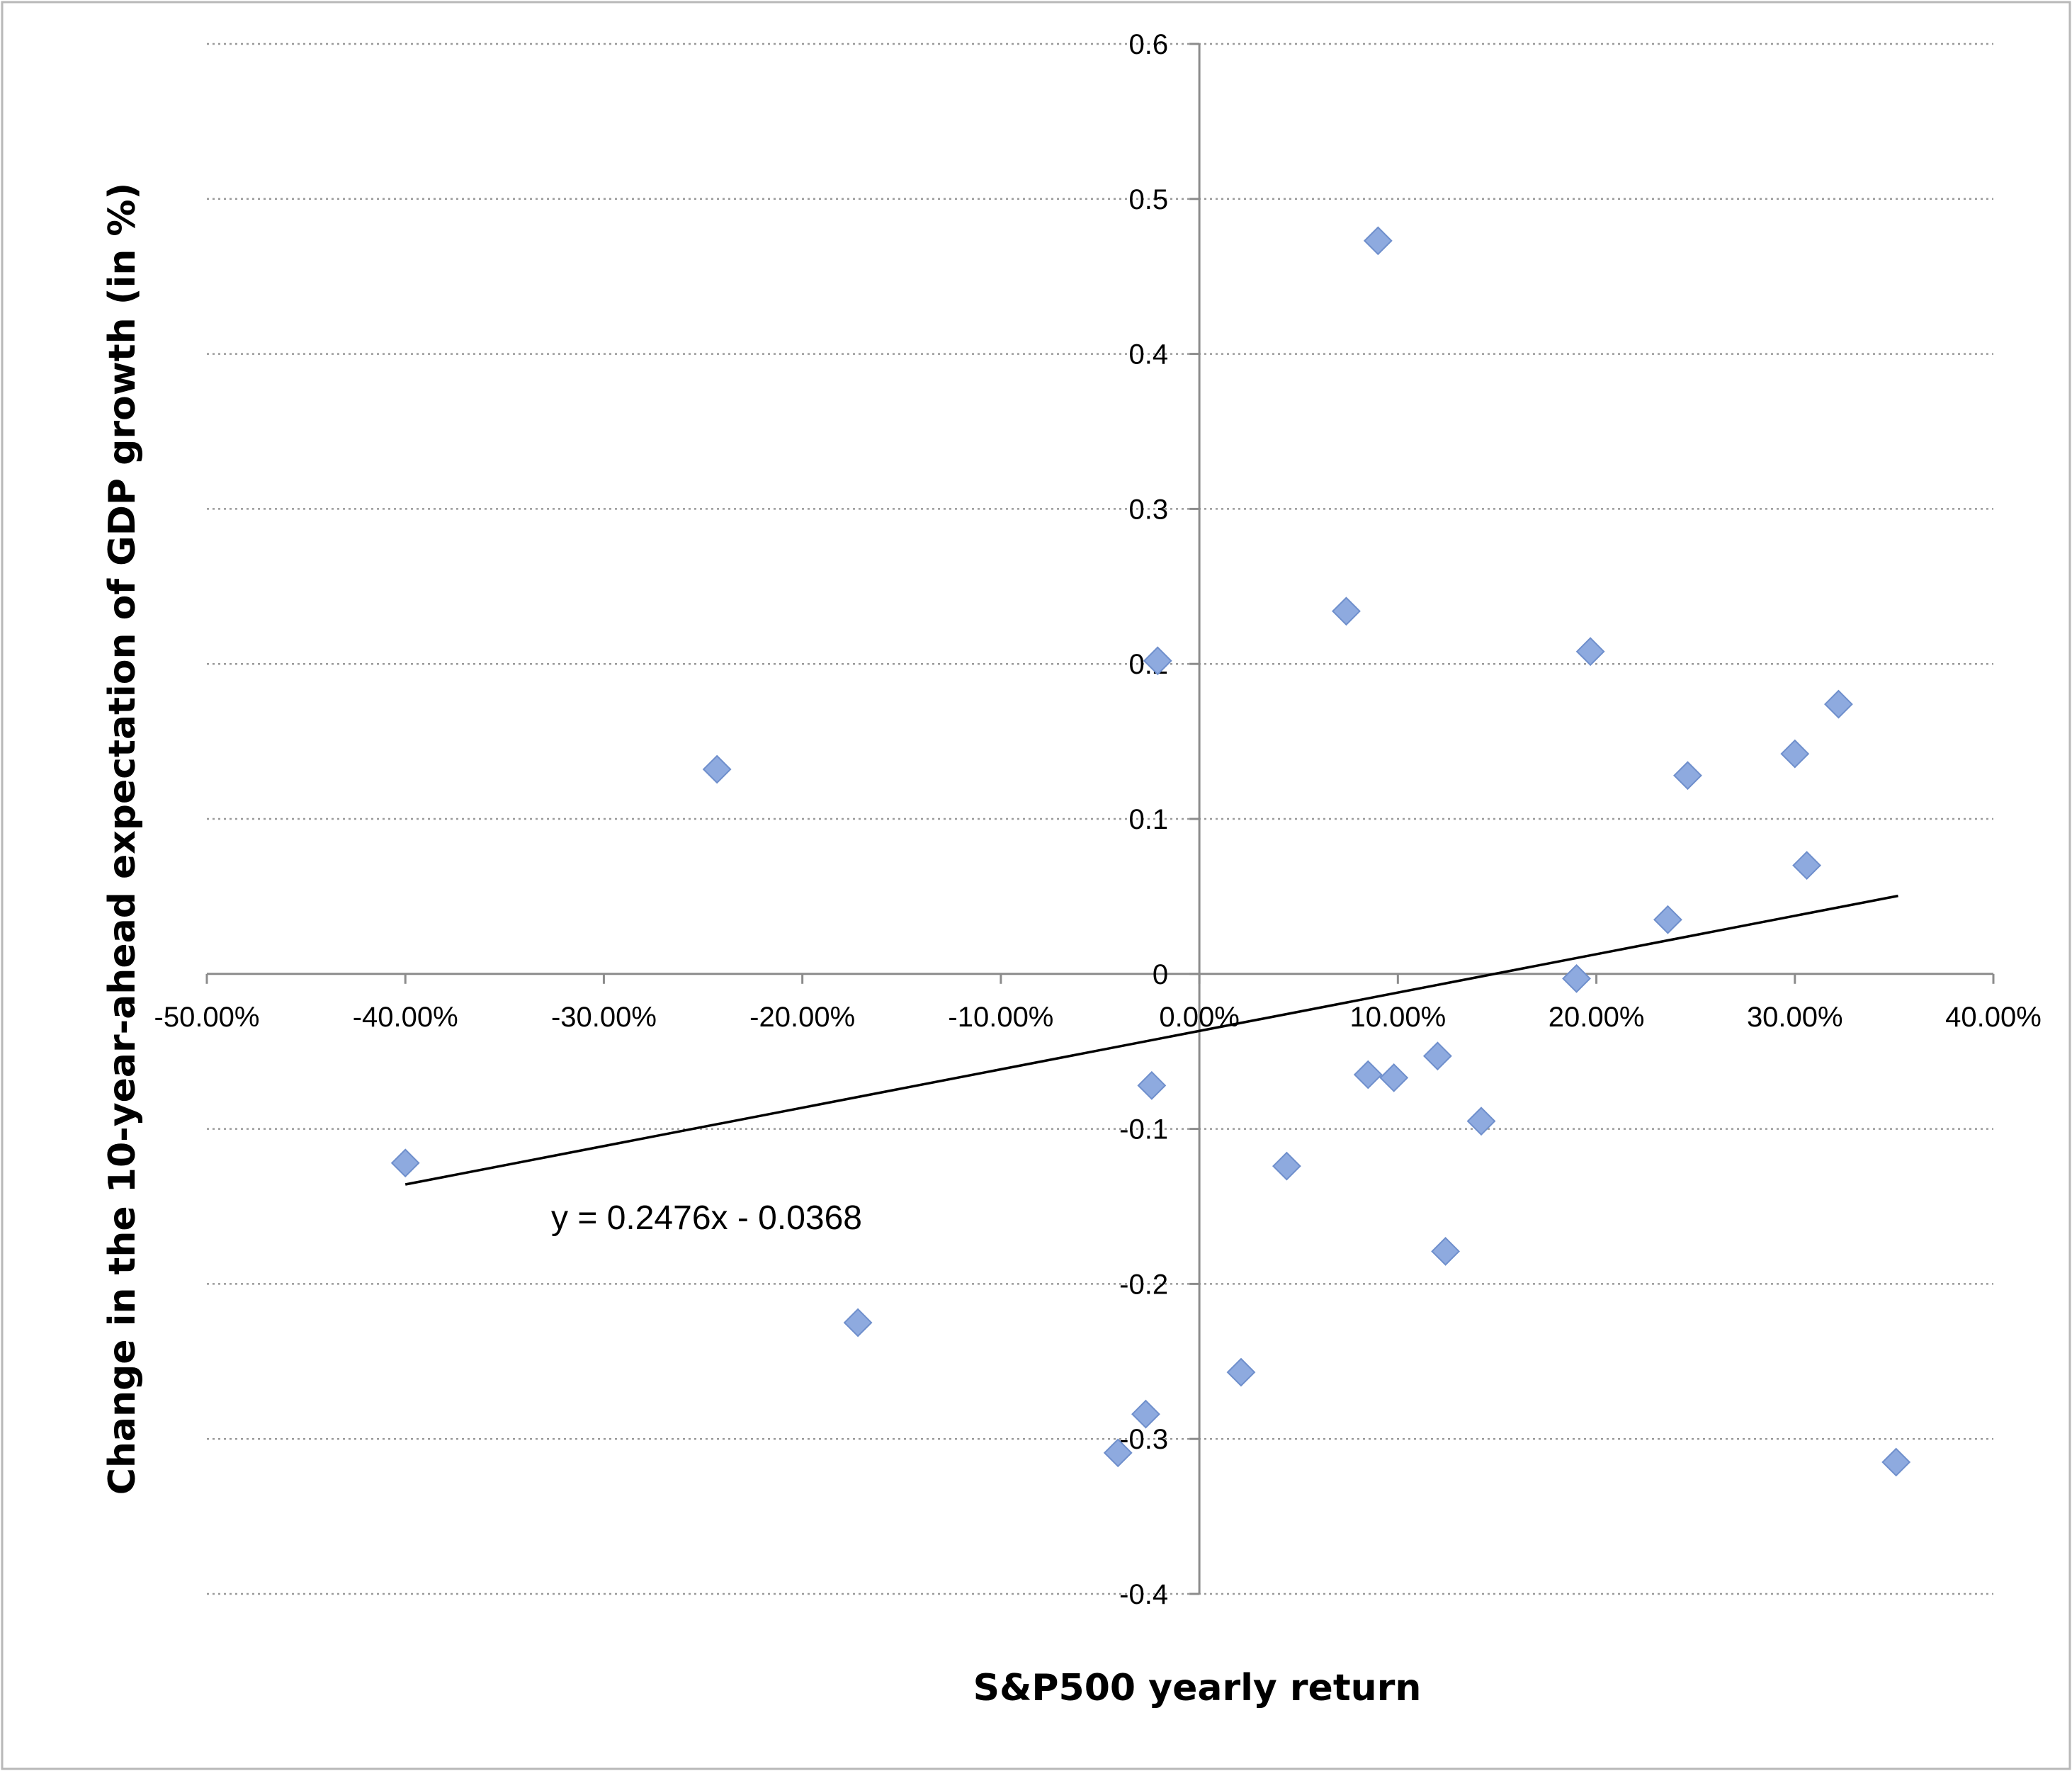 The height and width of the screenshot is (1771, 2072). Describe the element at coordinates (706, 1218) in the screenshot. I see `trendline-equation: y = 0.2476x - 0.0368` at that location.